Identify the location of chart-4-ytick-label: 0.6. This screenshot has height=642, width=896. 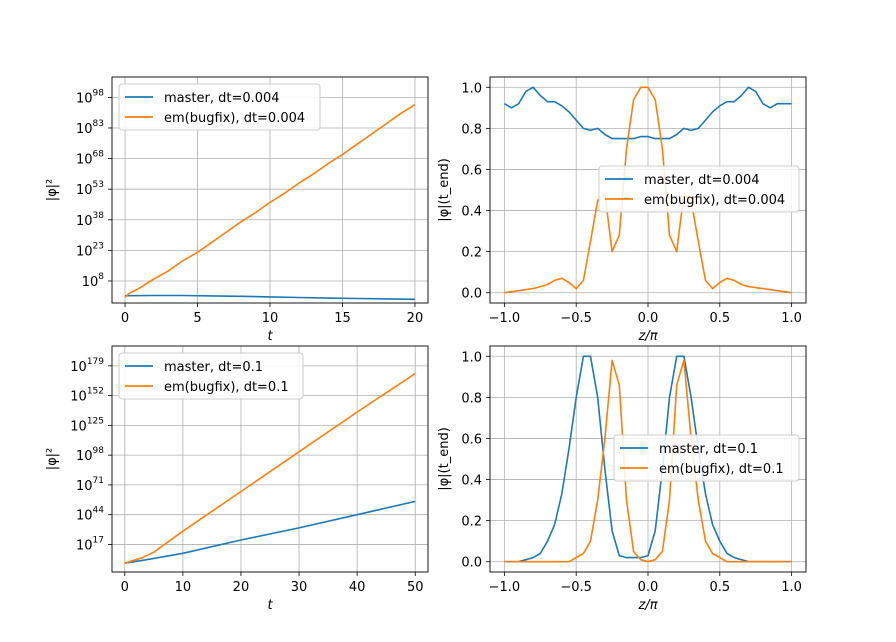
(471, 439).